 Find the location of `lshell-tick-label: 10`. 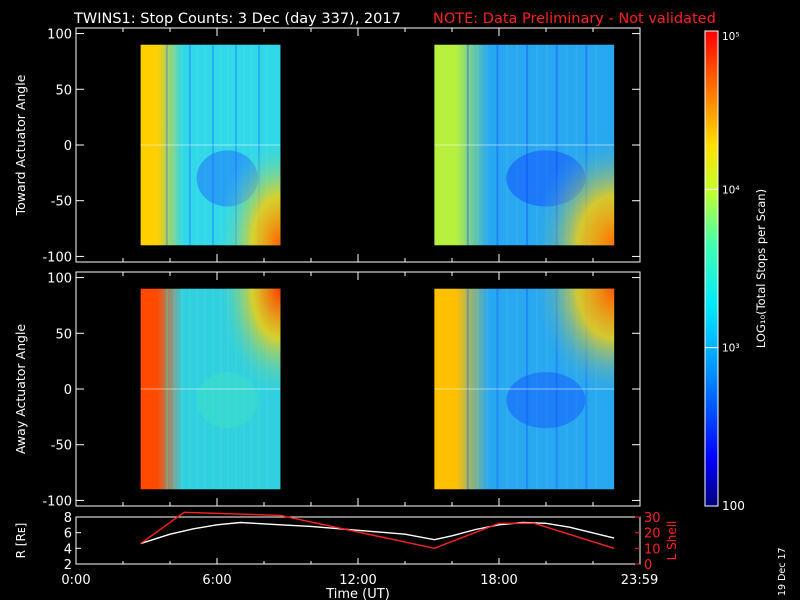

lshell-tick-label: 10 is located at coordinates (652, 549).